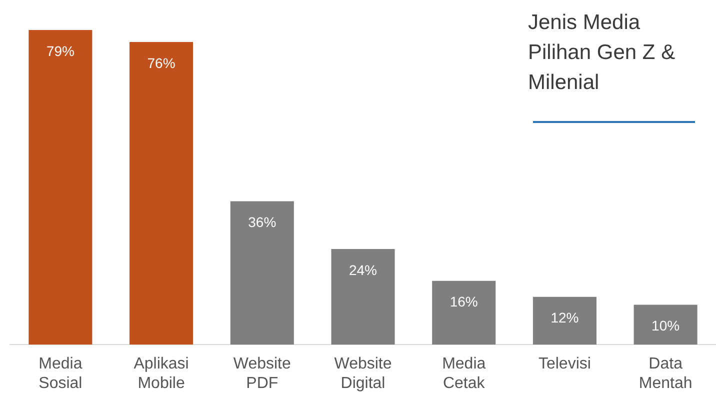 This screenshot has width=716, height=407. Describe the element at coordinates (564, 364) in the screenshot. I see `x-tick-label: Televisi` at that location.